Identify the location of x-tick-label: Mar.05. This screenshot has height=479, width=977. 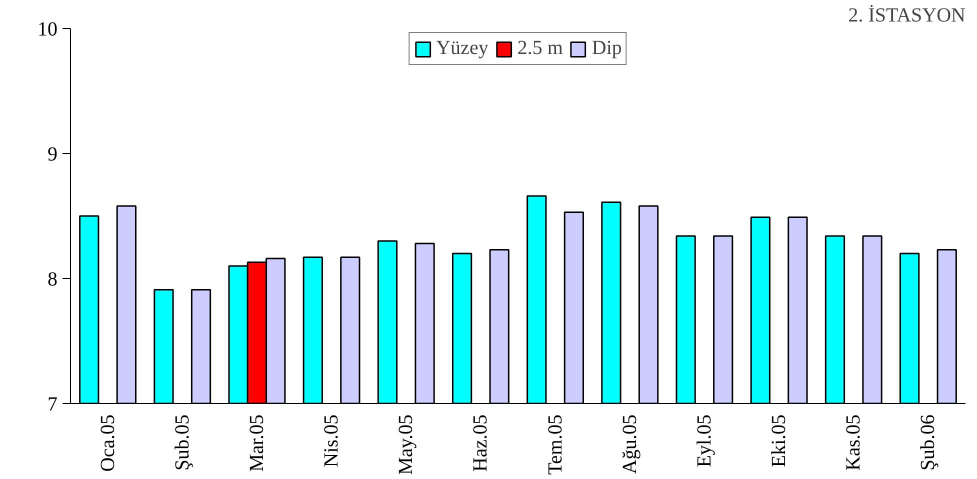
(257, 443).